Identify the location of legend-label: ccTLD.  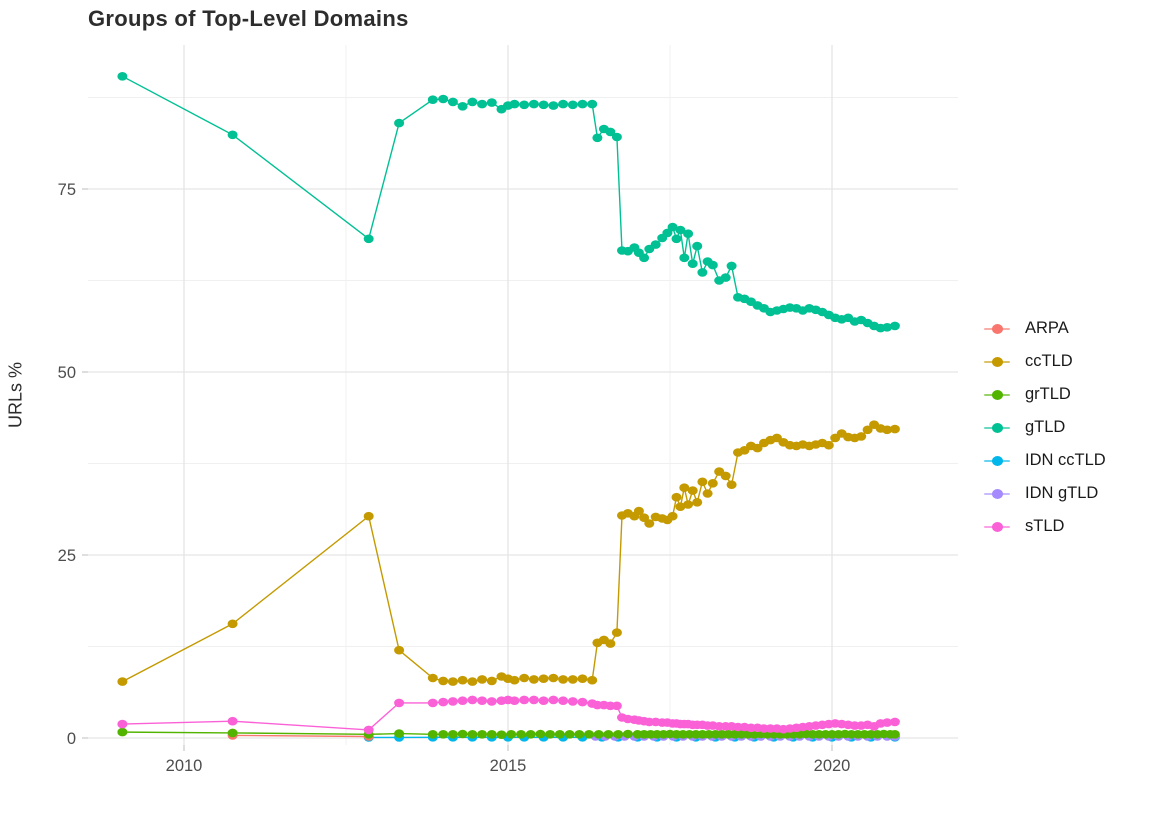
(1049, 361).